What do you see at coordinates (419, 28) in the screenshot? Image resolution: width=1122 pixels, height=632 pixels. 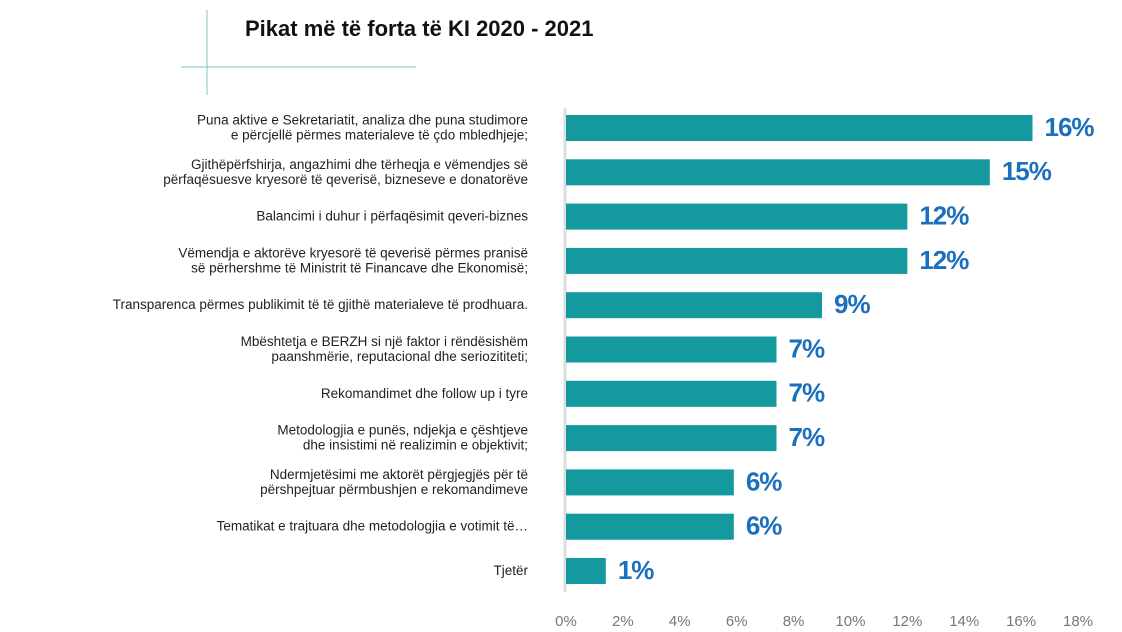 I see `chart-title: Pikat më të forta të KI 2020 - 2021` at bounding box center [419, 28].